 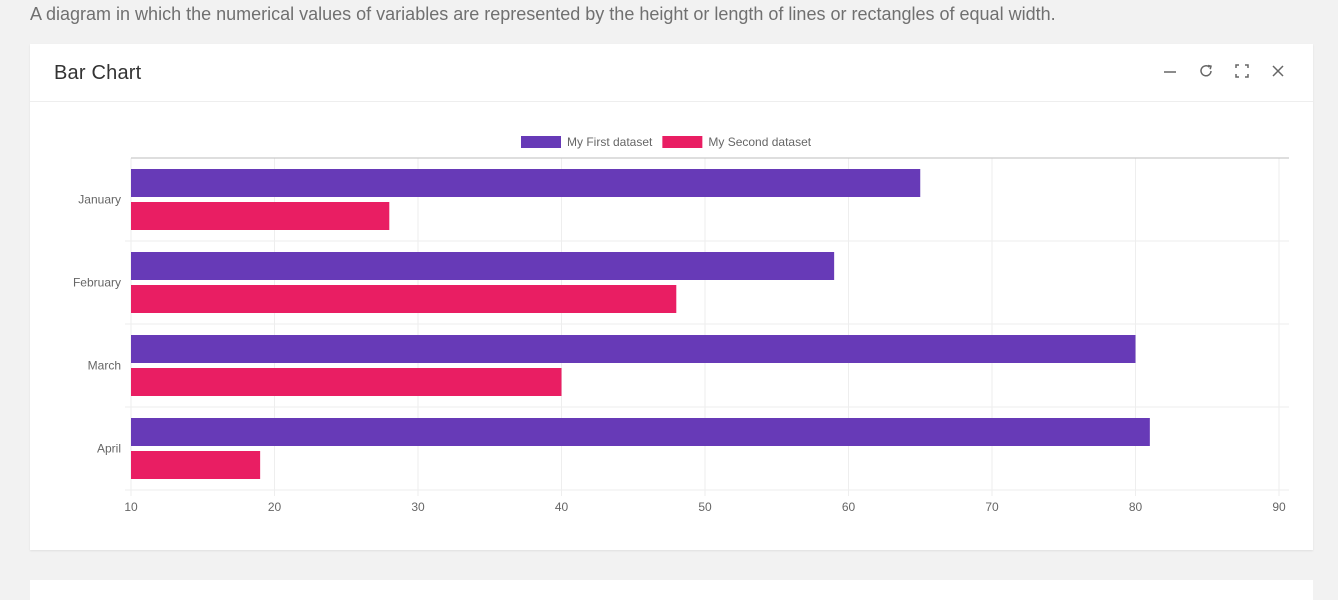 What do you see at coordinates (633, 349) in the screenshot?
I see `bar-1-march` at bounding box center [633, 349].